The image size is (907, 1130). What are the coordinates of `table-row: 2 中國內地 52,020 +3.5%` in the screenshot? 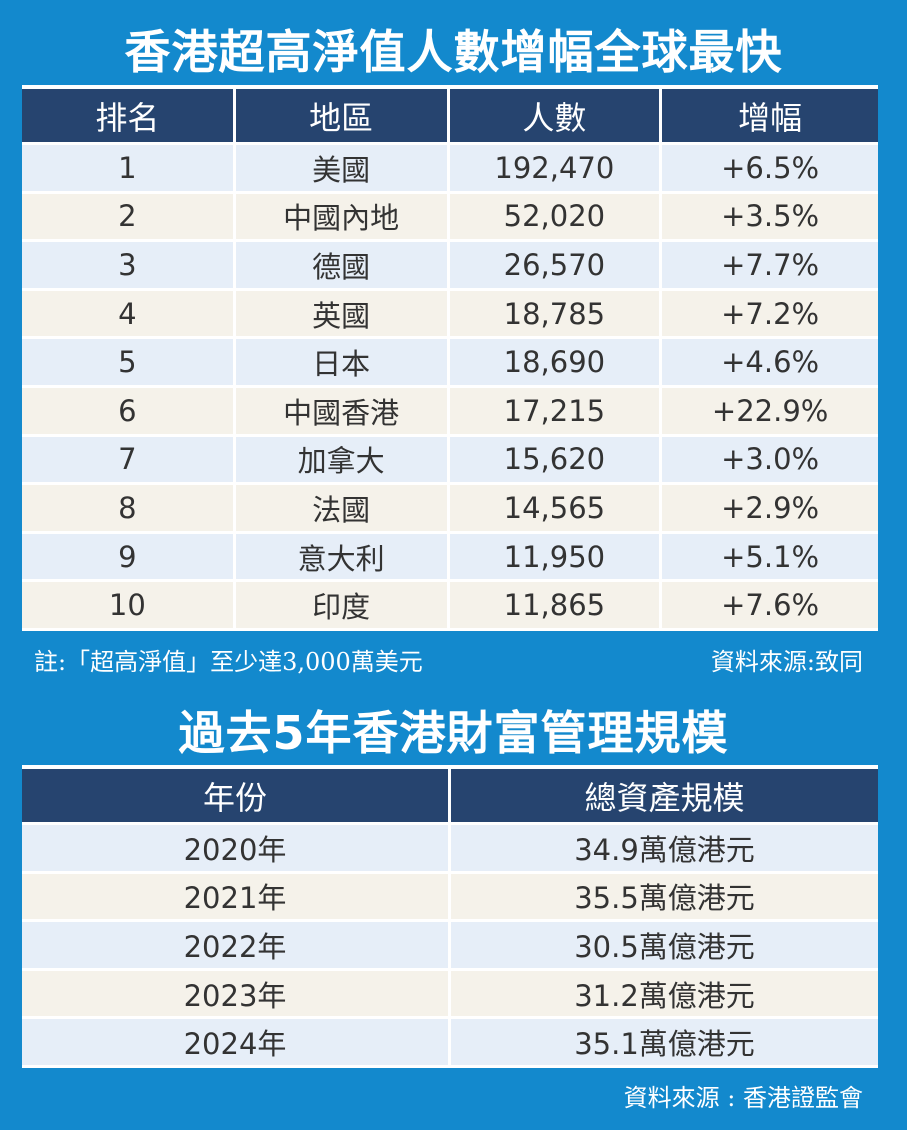 It's located at (450, 216).